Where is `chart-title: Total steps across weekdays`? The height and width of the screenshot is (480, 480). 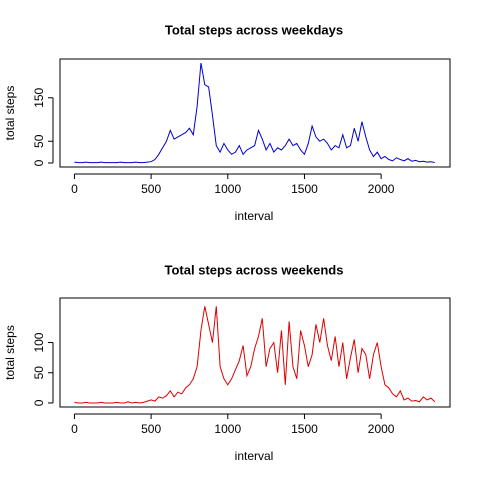
chart-title: Total steps across weekdays is located at coordinates (254, 29).